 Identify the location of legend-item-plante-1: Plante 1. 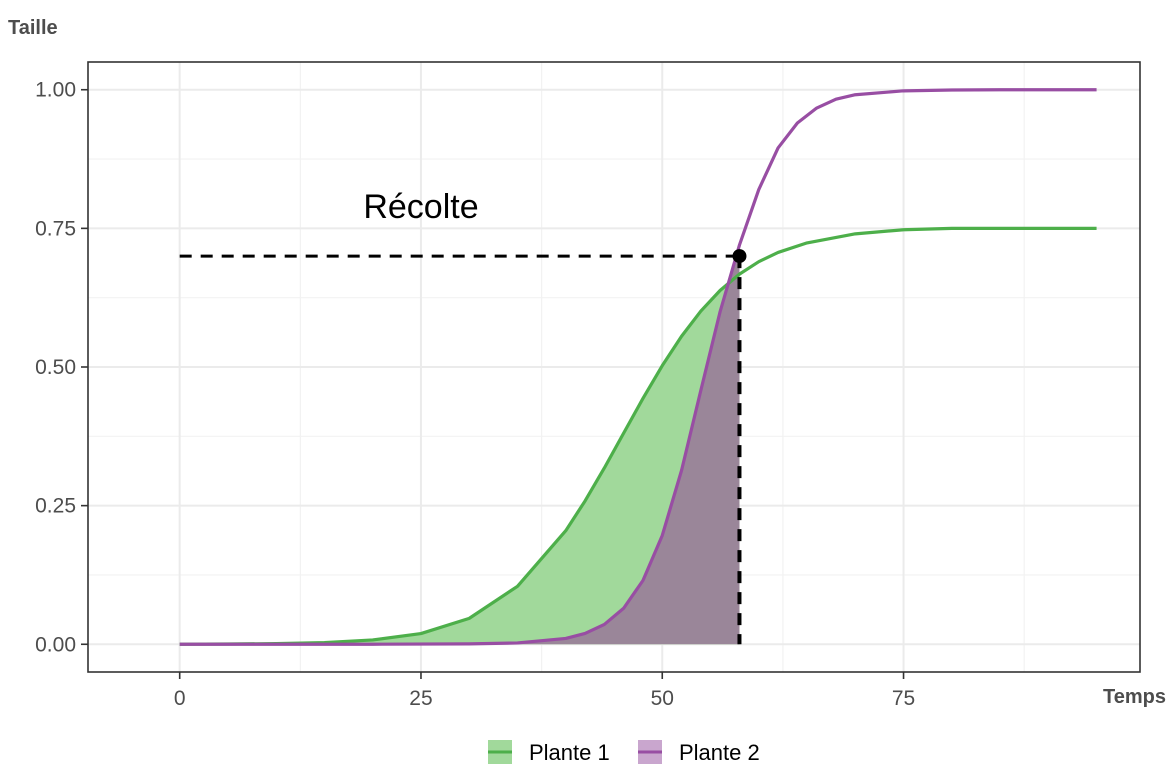
(549, 752).